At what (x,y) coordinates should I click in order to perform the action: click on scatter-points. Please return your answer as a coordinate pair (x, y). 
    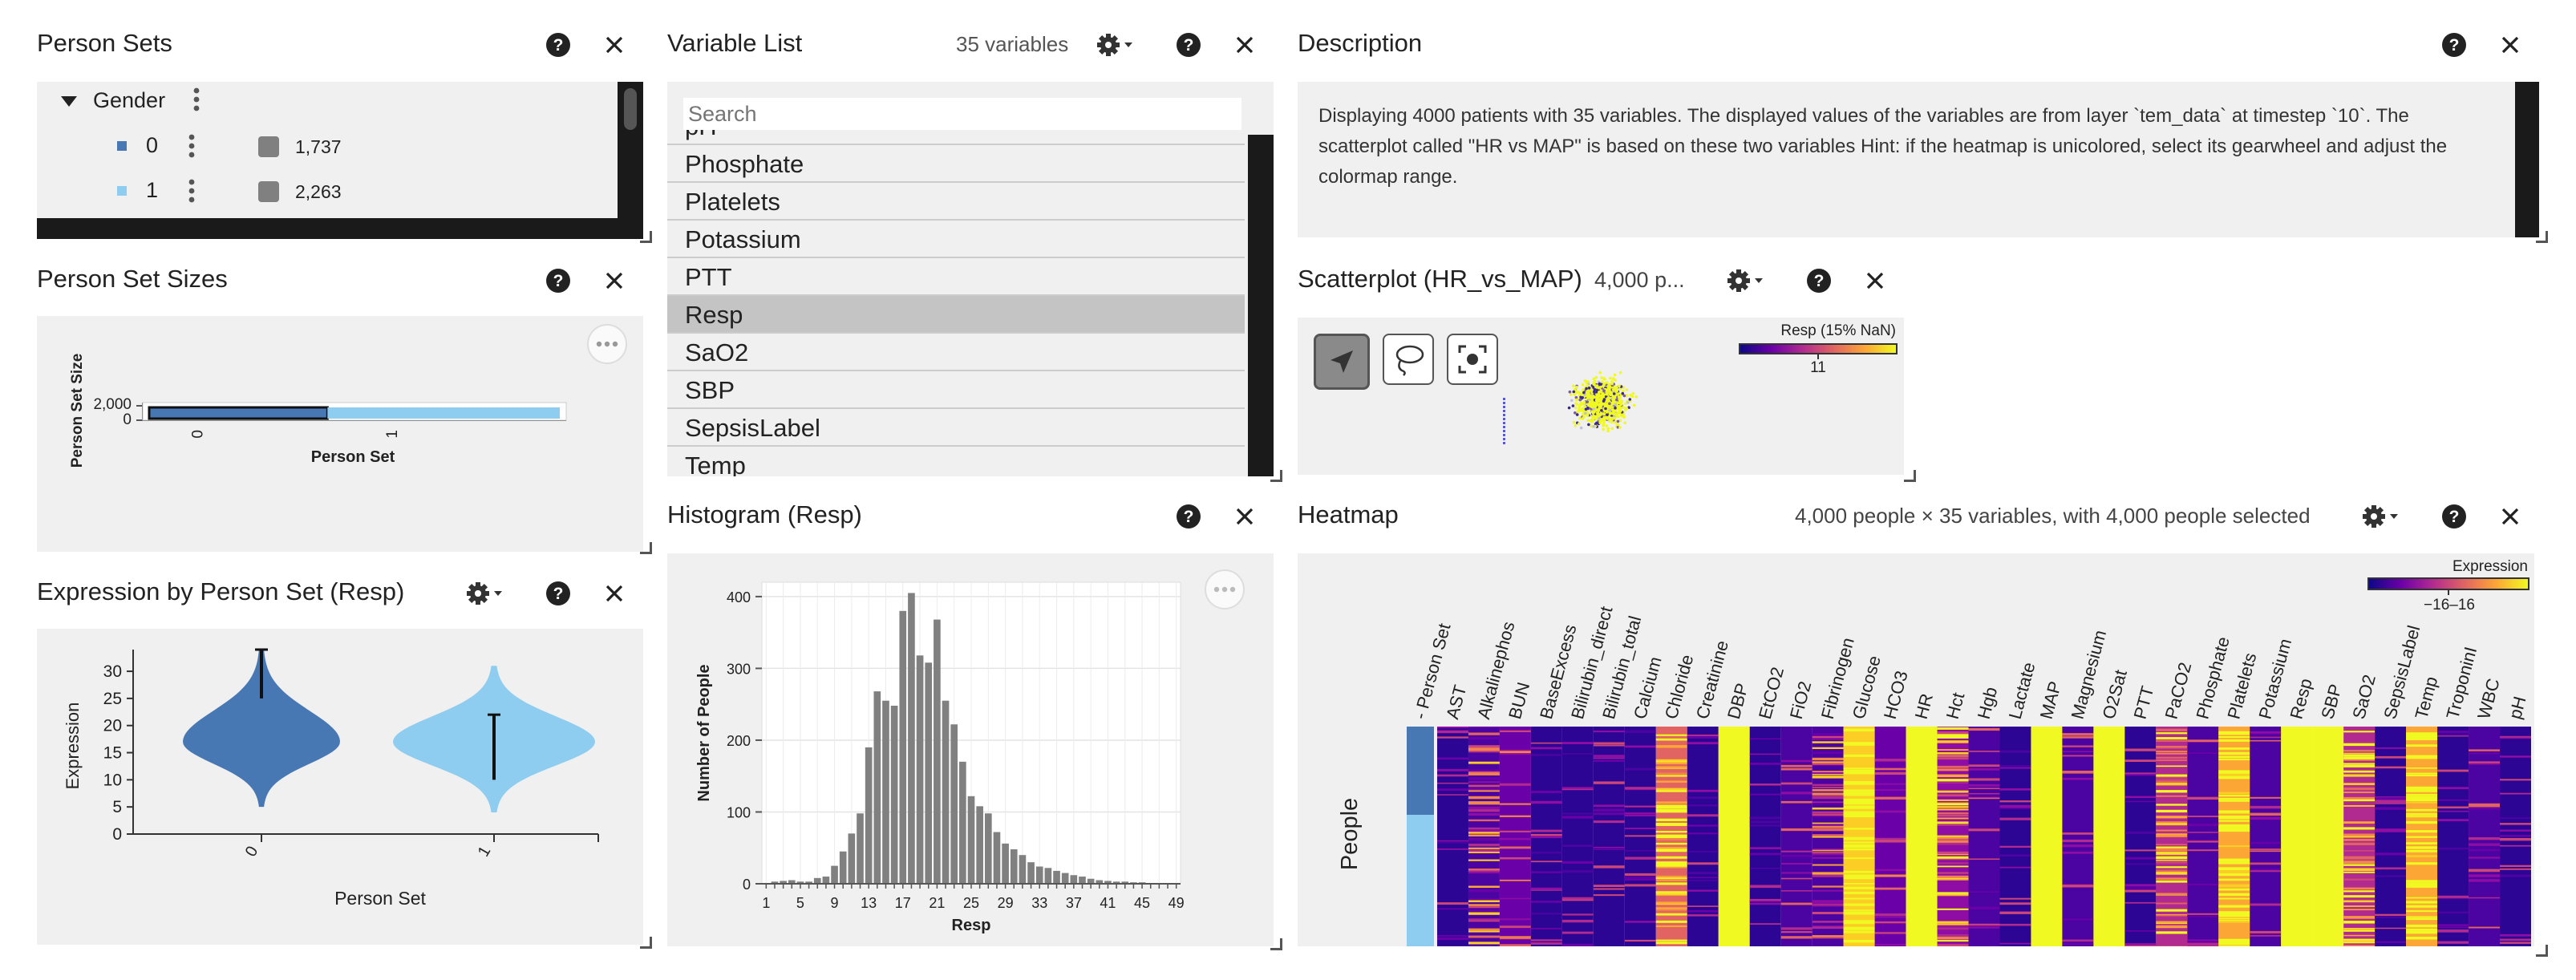
    Looking at the image, I should click on (1601, 396).